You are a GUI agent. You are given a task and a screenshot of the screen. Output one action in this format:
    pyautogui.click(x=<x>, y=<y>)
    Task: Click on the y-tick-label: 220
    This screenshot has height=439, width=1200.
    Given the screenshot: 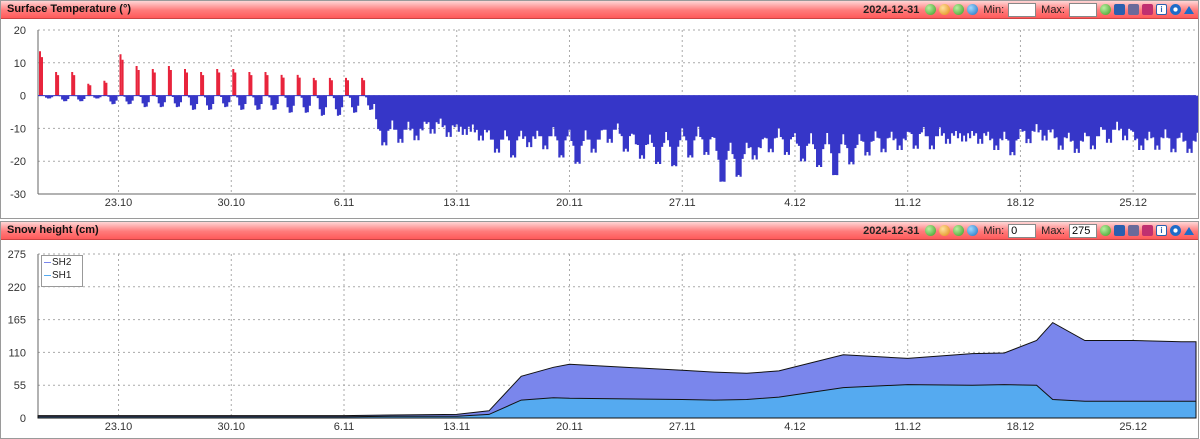 What is the action you would take?
    pyautogui.click(x=17, y=288)
    